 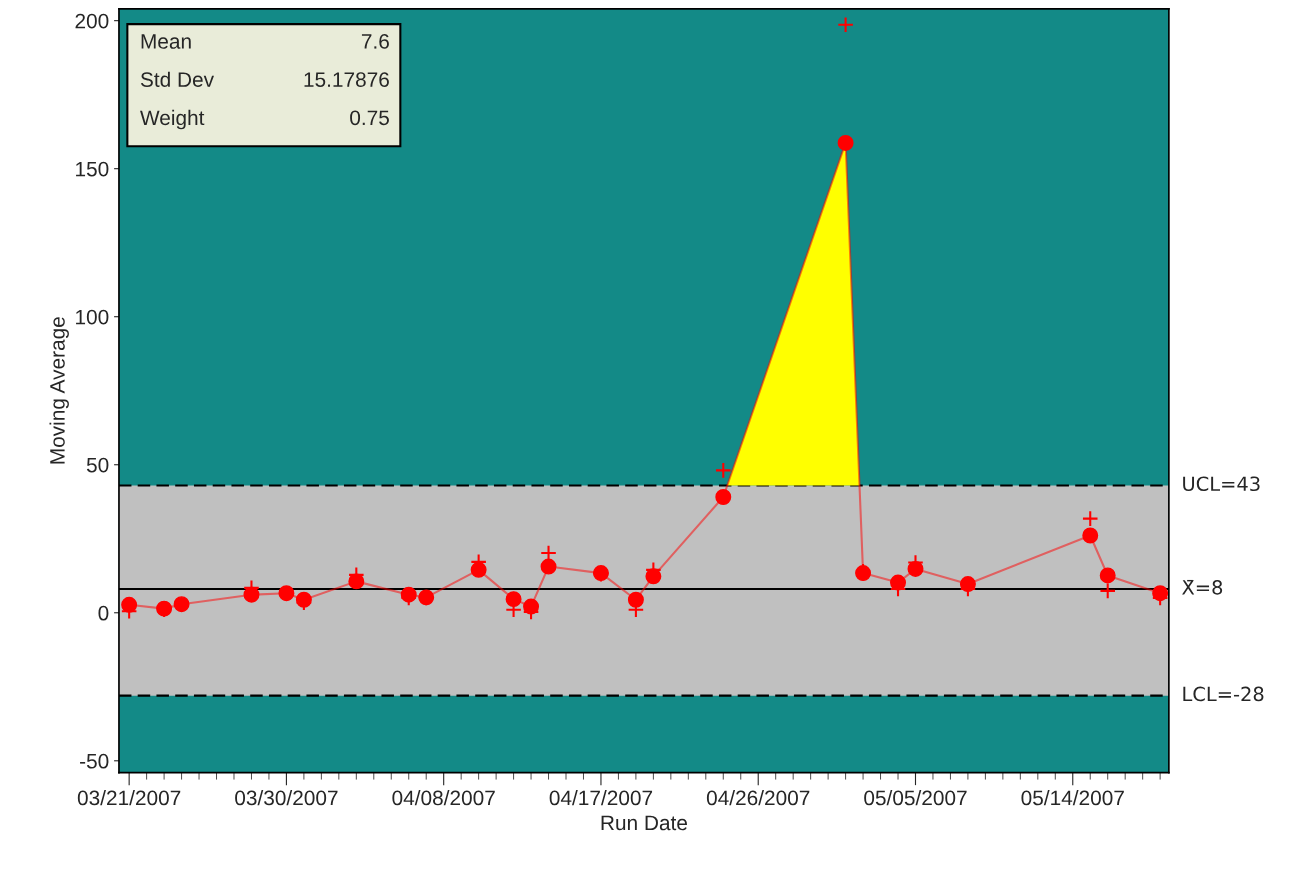 I want to click on ref-line-label: LCL=-28, so click(x=1223, y=694).